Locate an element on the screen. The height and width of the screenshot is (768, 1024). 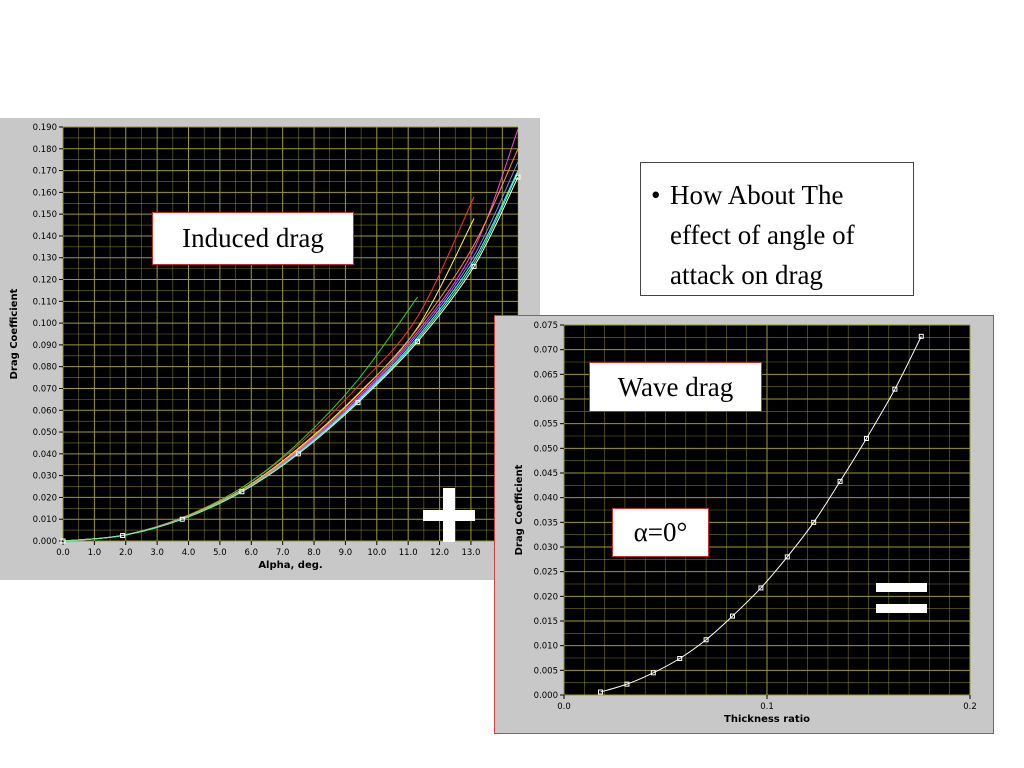
y-tick-label: 0.015 is located at coordinates (546, 622).